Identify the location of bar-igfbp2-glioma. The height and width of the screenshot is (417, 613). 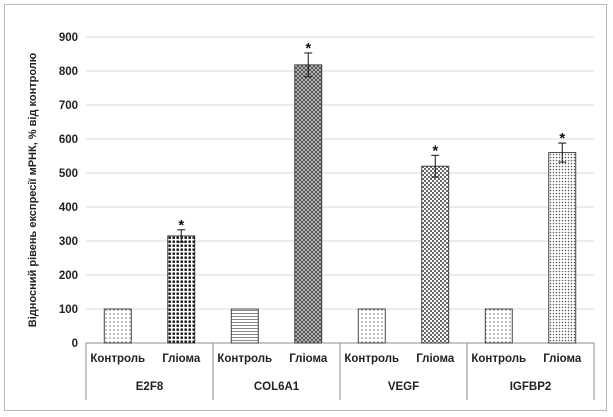
(562, 248).